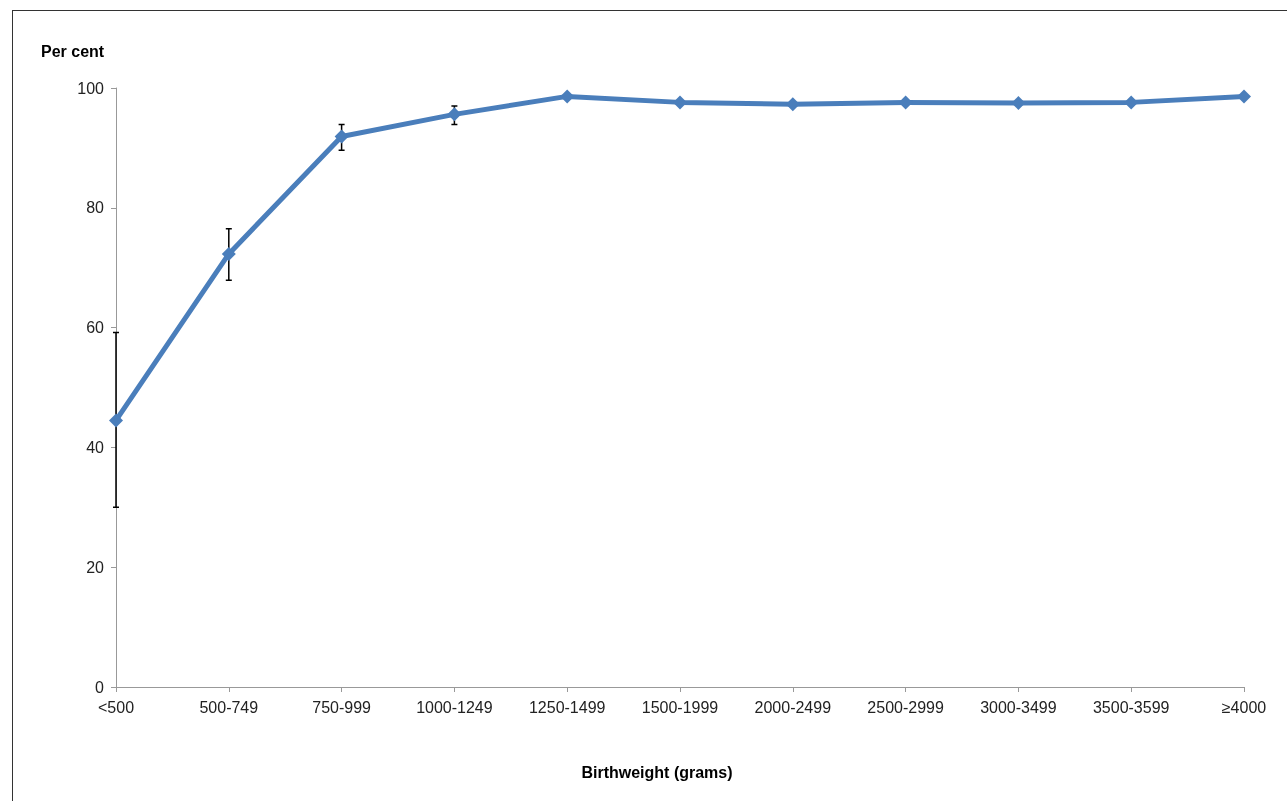 The width and height of the screenshot is (1287, 801). Describe the element at coordinates (73, 51) in the screenshot. I see `y-axis-title: Per cent` at that location.